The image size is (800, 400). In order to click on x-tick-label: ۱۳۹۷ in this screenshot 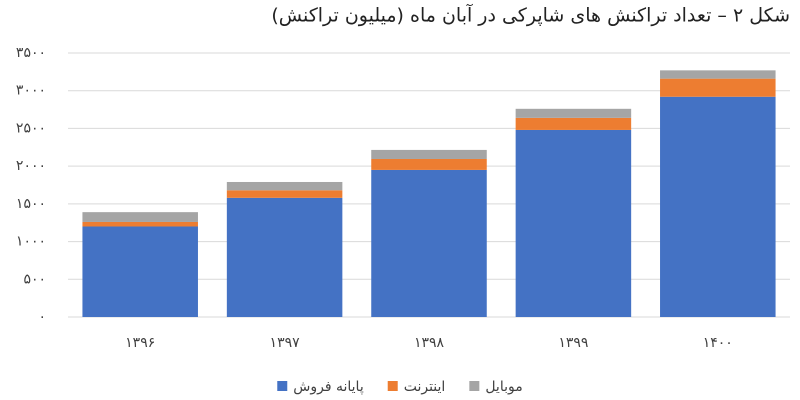, I will do `click(285, 343)`.